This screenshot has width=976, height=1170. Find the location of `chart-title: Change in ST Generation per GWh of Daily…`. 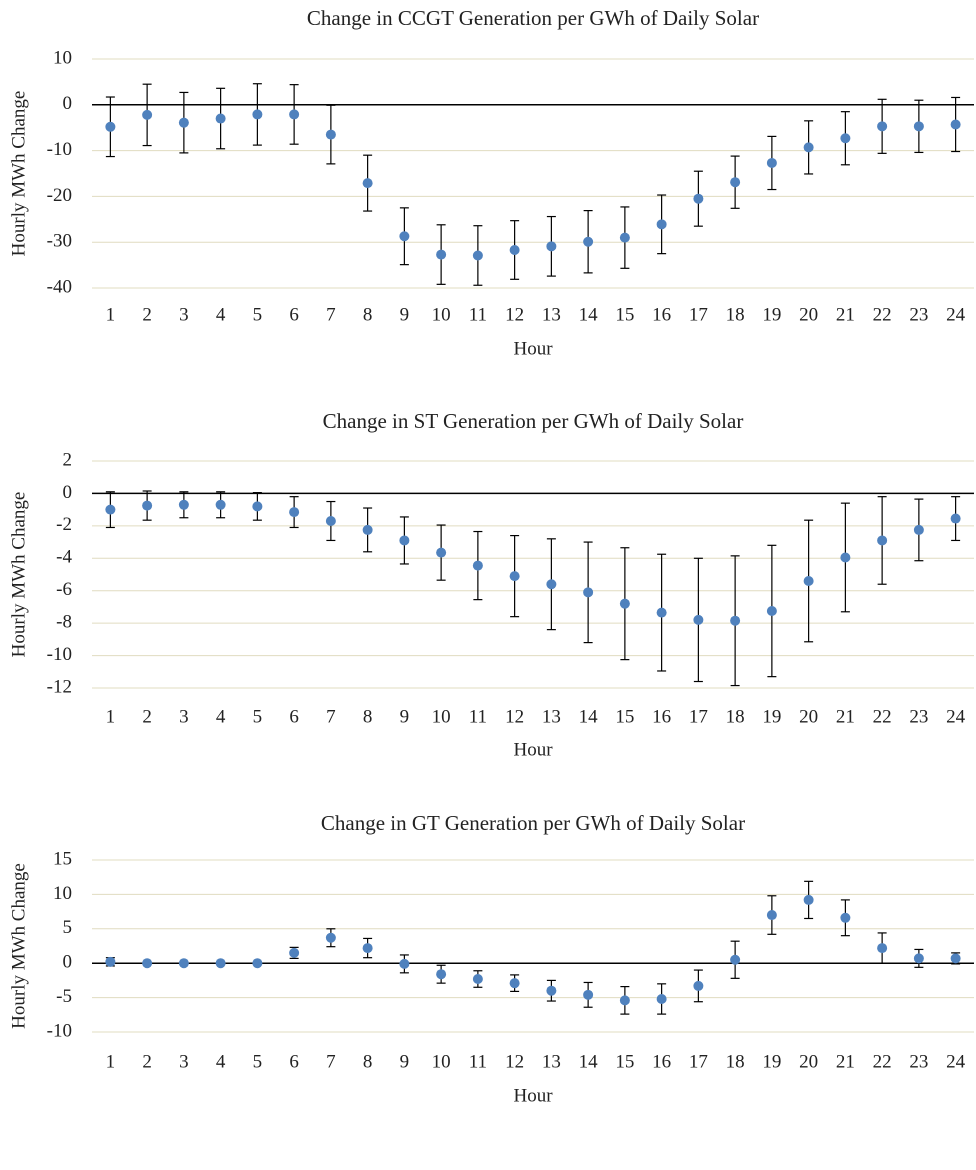

chart-title: Change in ST Generation per GWh of Daily… is located at coordinates (533, 421).